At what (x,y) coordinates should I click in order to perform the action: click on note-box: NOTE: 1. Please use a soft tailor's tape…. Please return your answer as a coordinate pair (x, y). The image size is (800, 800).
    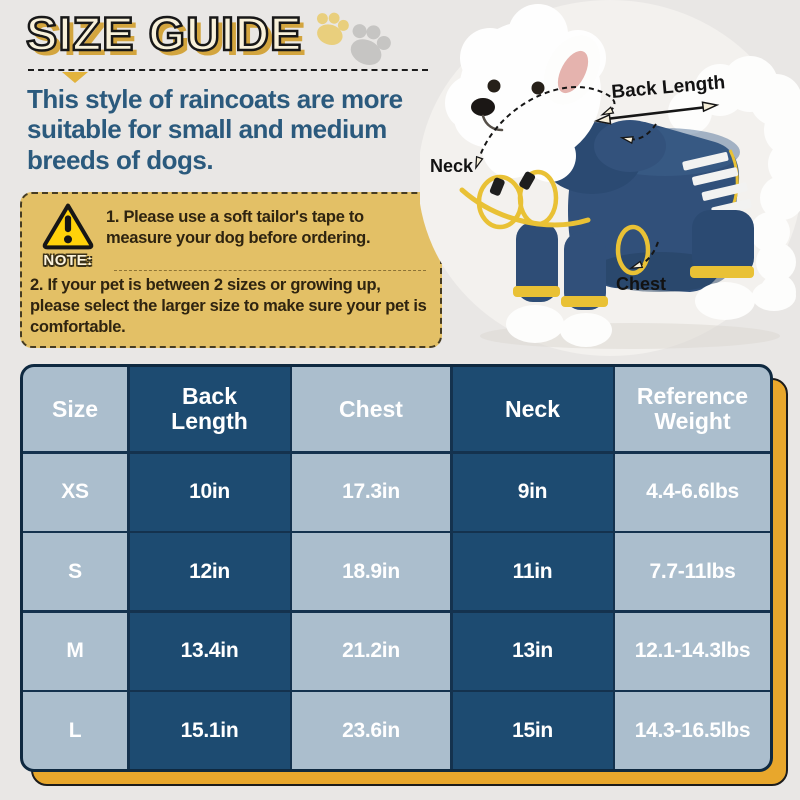
    Looking at the image, I should click on (231, 270).